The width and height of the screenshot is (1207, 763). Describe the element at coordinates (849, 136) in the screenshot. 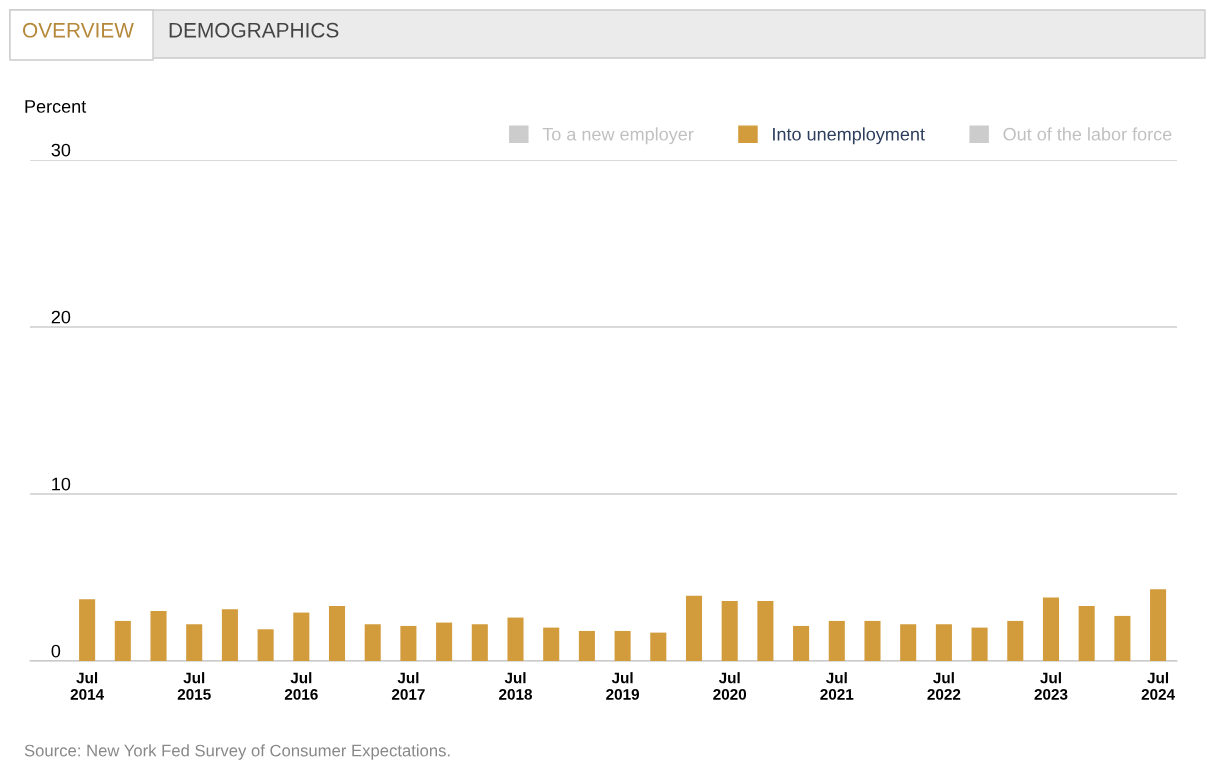

I see `legend-label: Into unemployment` at that location.